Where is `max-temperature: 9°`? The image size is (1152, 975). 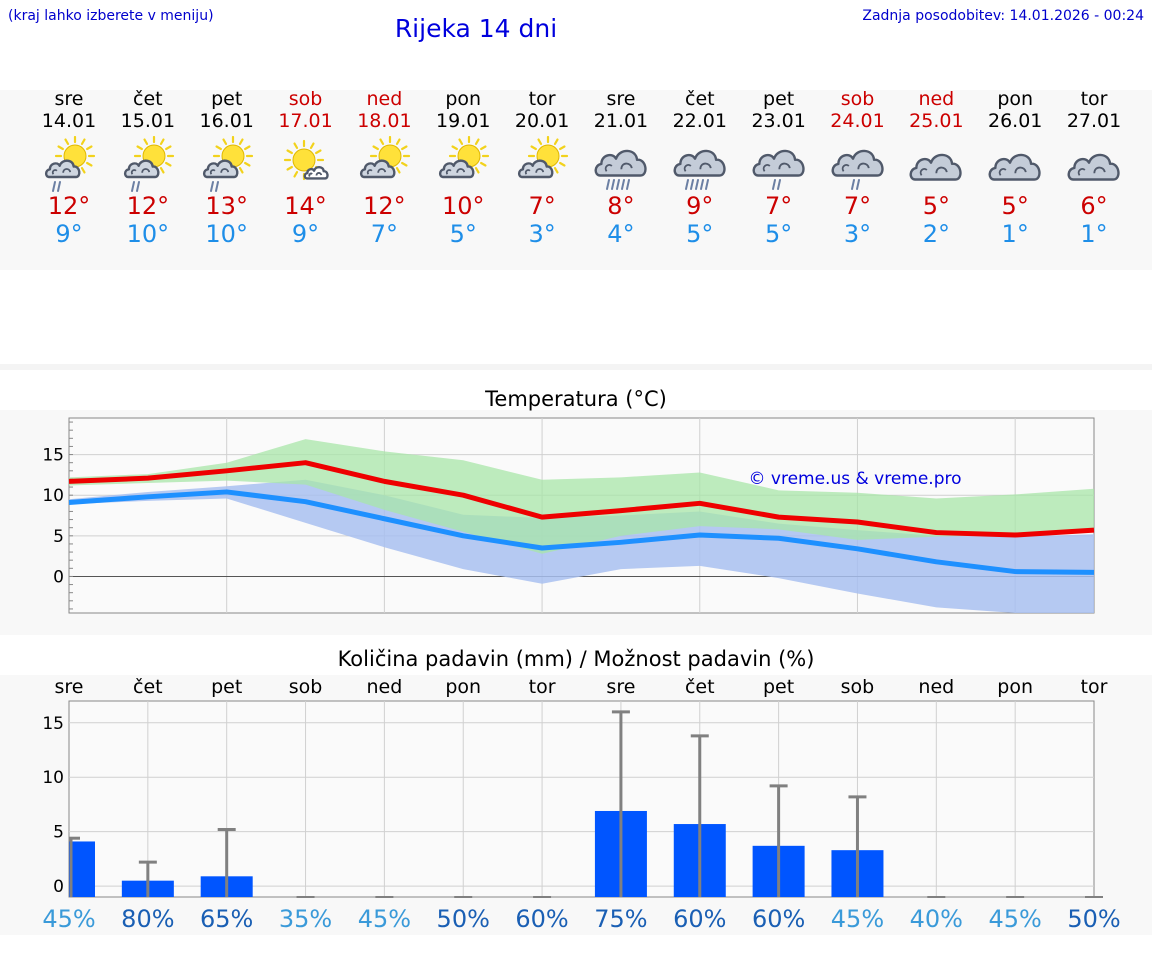 max-temperature: 9° is located at coordinates (700, 206).